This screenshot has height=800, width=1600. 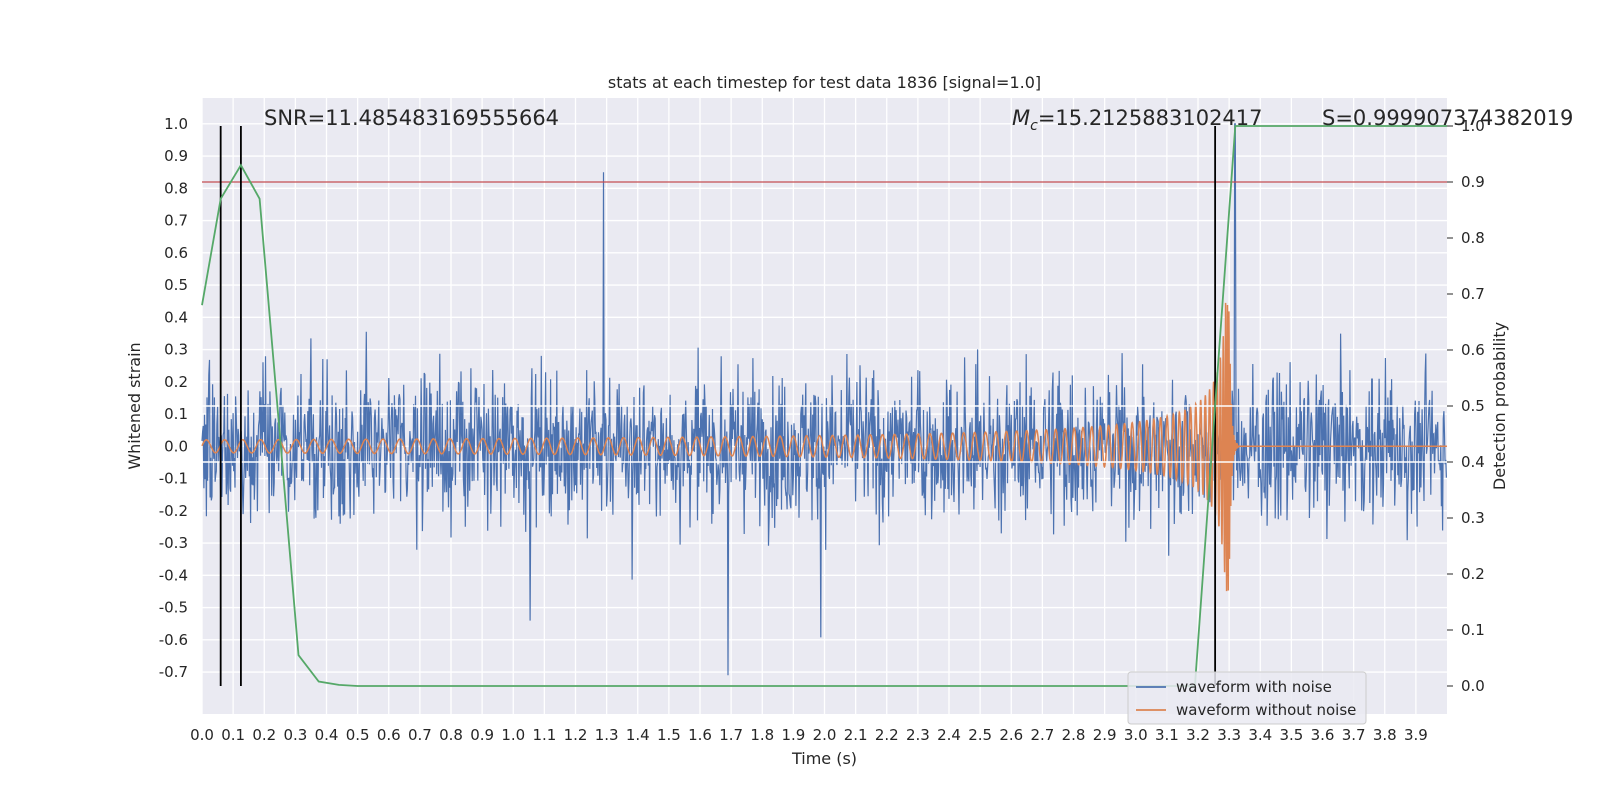 What do you see at coordinates (1266, 710) in the screenshot?
I see `legend-label-clean: waveform without noise` at bounding box center [1266, 710].